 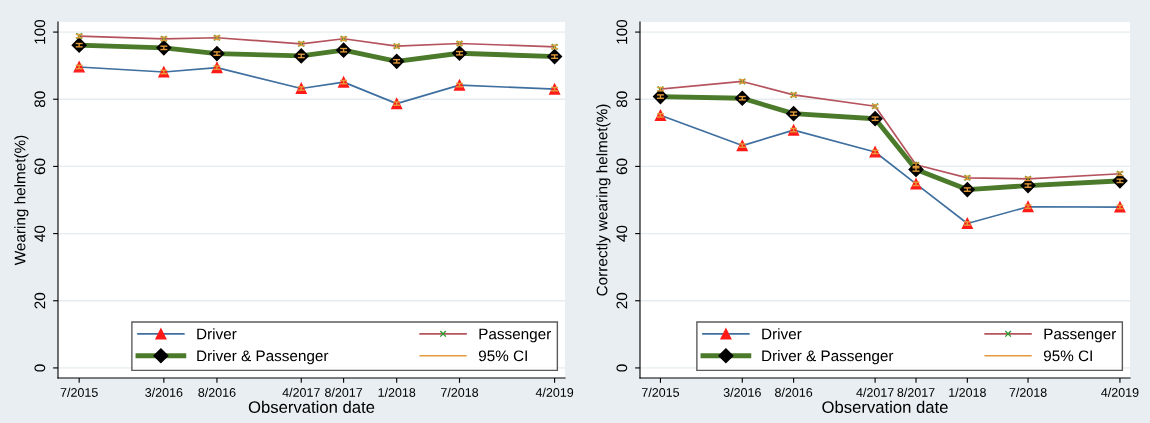 What do you see at coordinates (21, 200) in the screenshot?
I see `y-axis-title: Wearing helmet(%)` at bounding box center [21, 200].